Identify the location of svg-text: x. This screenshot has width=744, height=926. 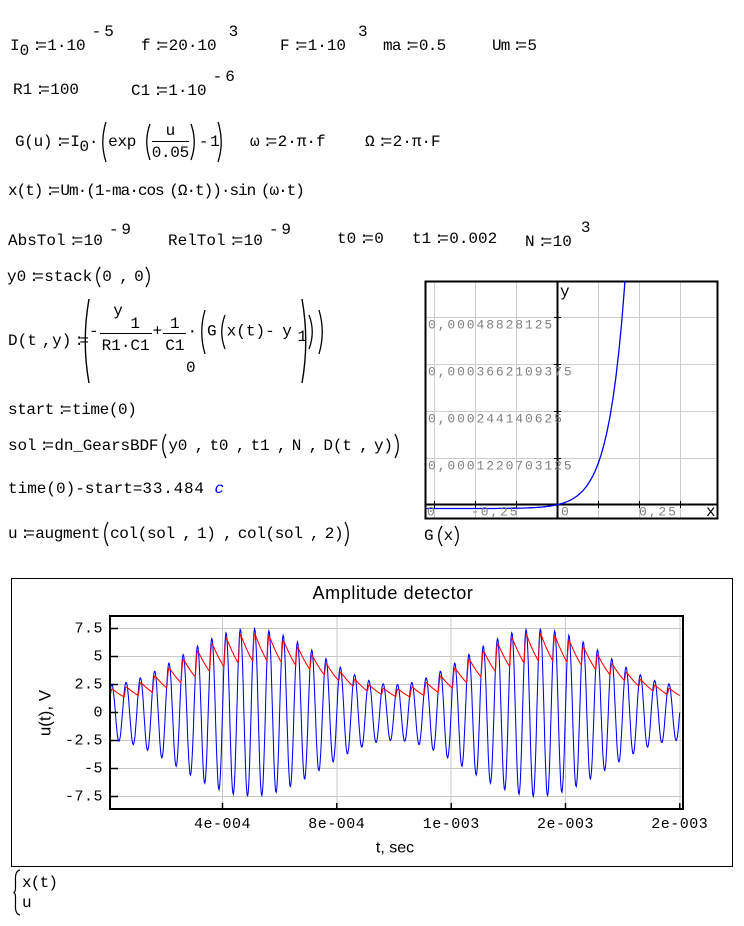
(711, 512).